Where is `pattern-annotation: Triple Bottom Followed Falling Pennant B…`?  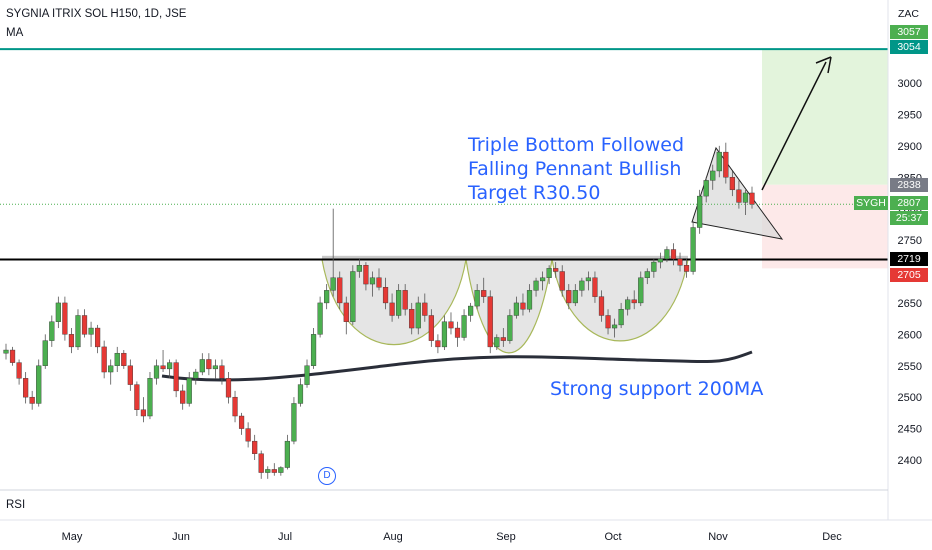 pattern-annotation: Triple Bottom Followed Falling Pennant B… is located at coordinates (576, 169).